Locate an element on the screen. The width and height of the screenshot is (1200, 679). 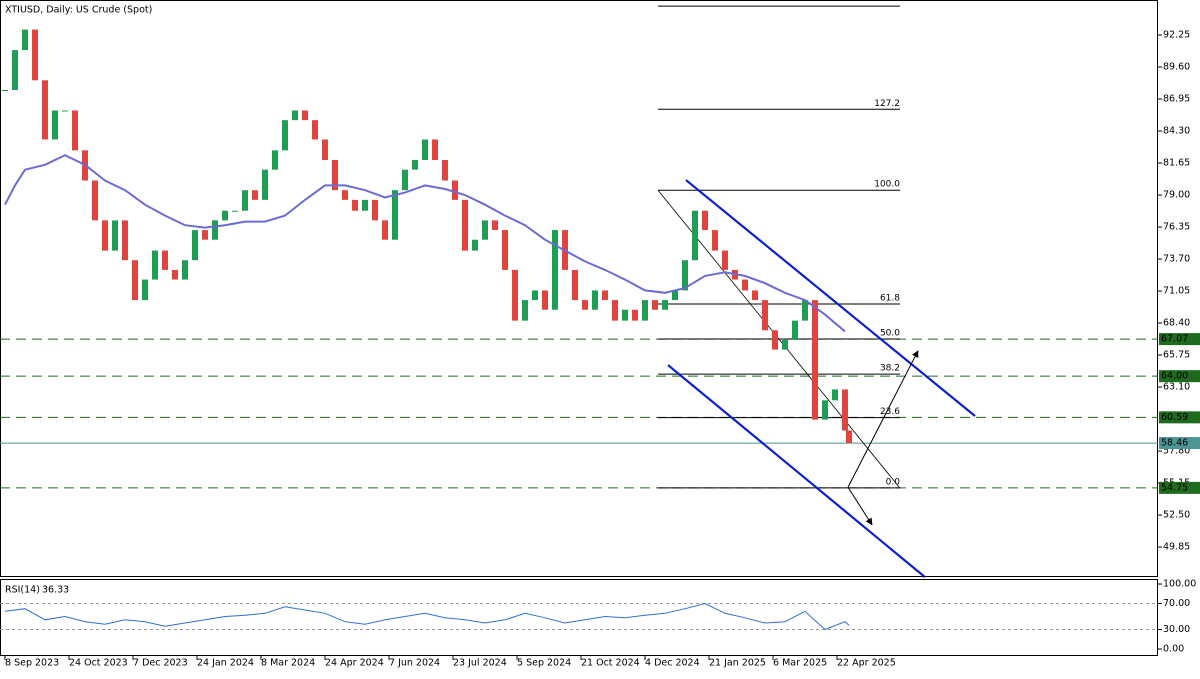
y-tick-label: 65.75 is located at coordinates (1176, 355).